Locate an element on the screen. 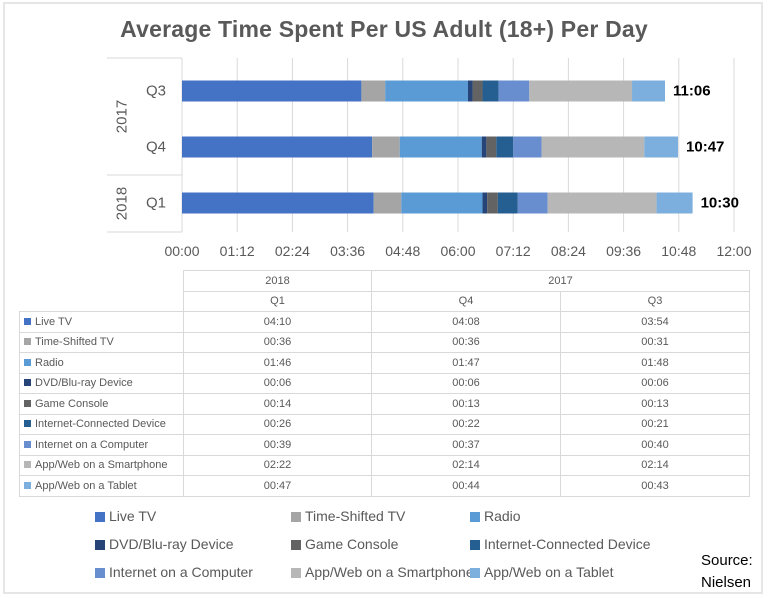 The image size is (768, 598). table-row-label: Time-Shifted TV is located at coordinates (101, 342).